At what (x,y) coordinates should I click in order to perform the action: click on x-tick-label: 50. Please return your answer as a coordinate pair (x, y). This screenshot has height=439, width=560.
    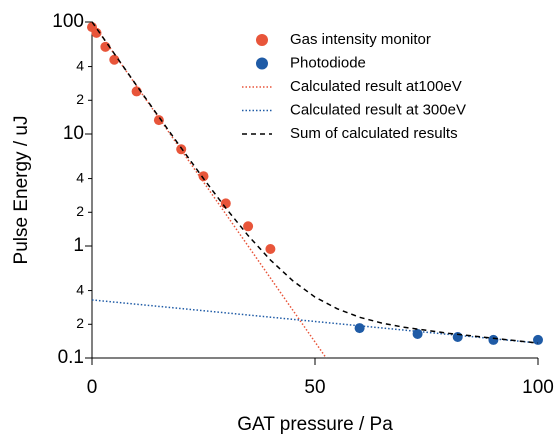
    Looking at the image, I should click on (314, 387).